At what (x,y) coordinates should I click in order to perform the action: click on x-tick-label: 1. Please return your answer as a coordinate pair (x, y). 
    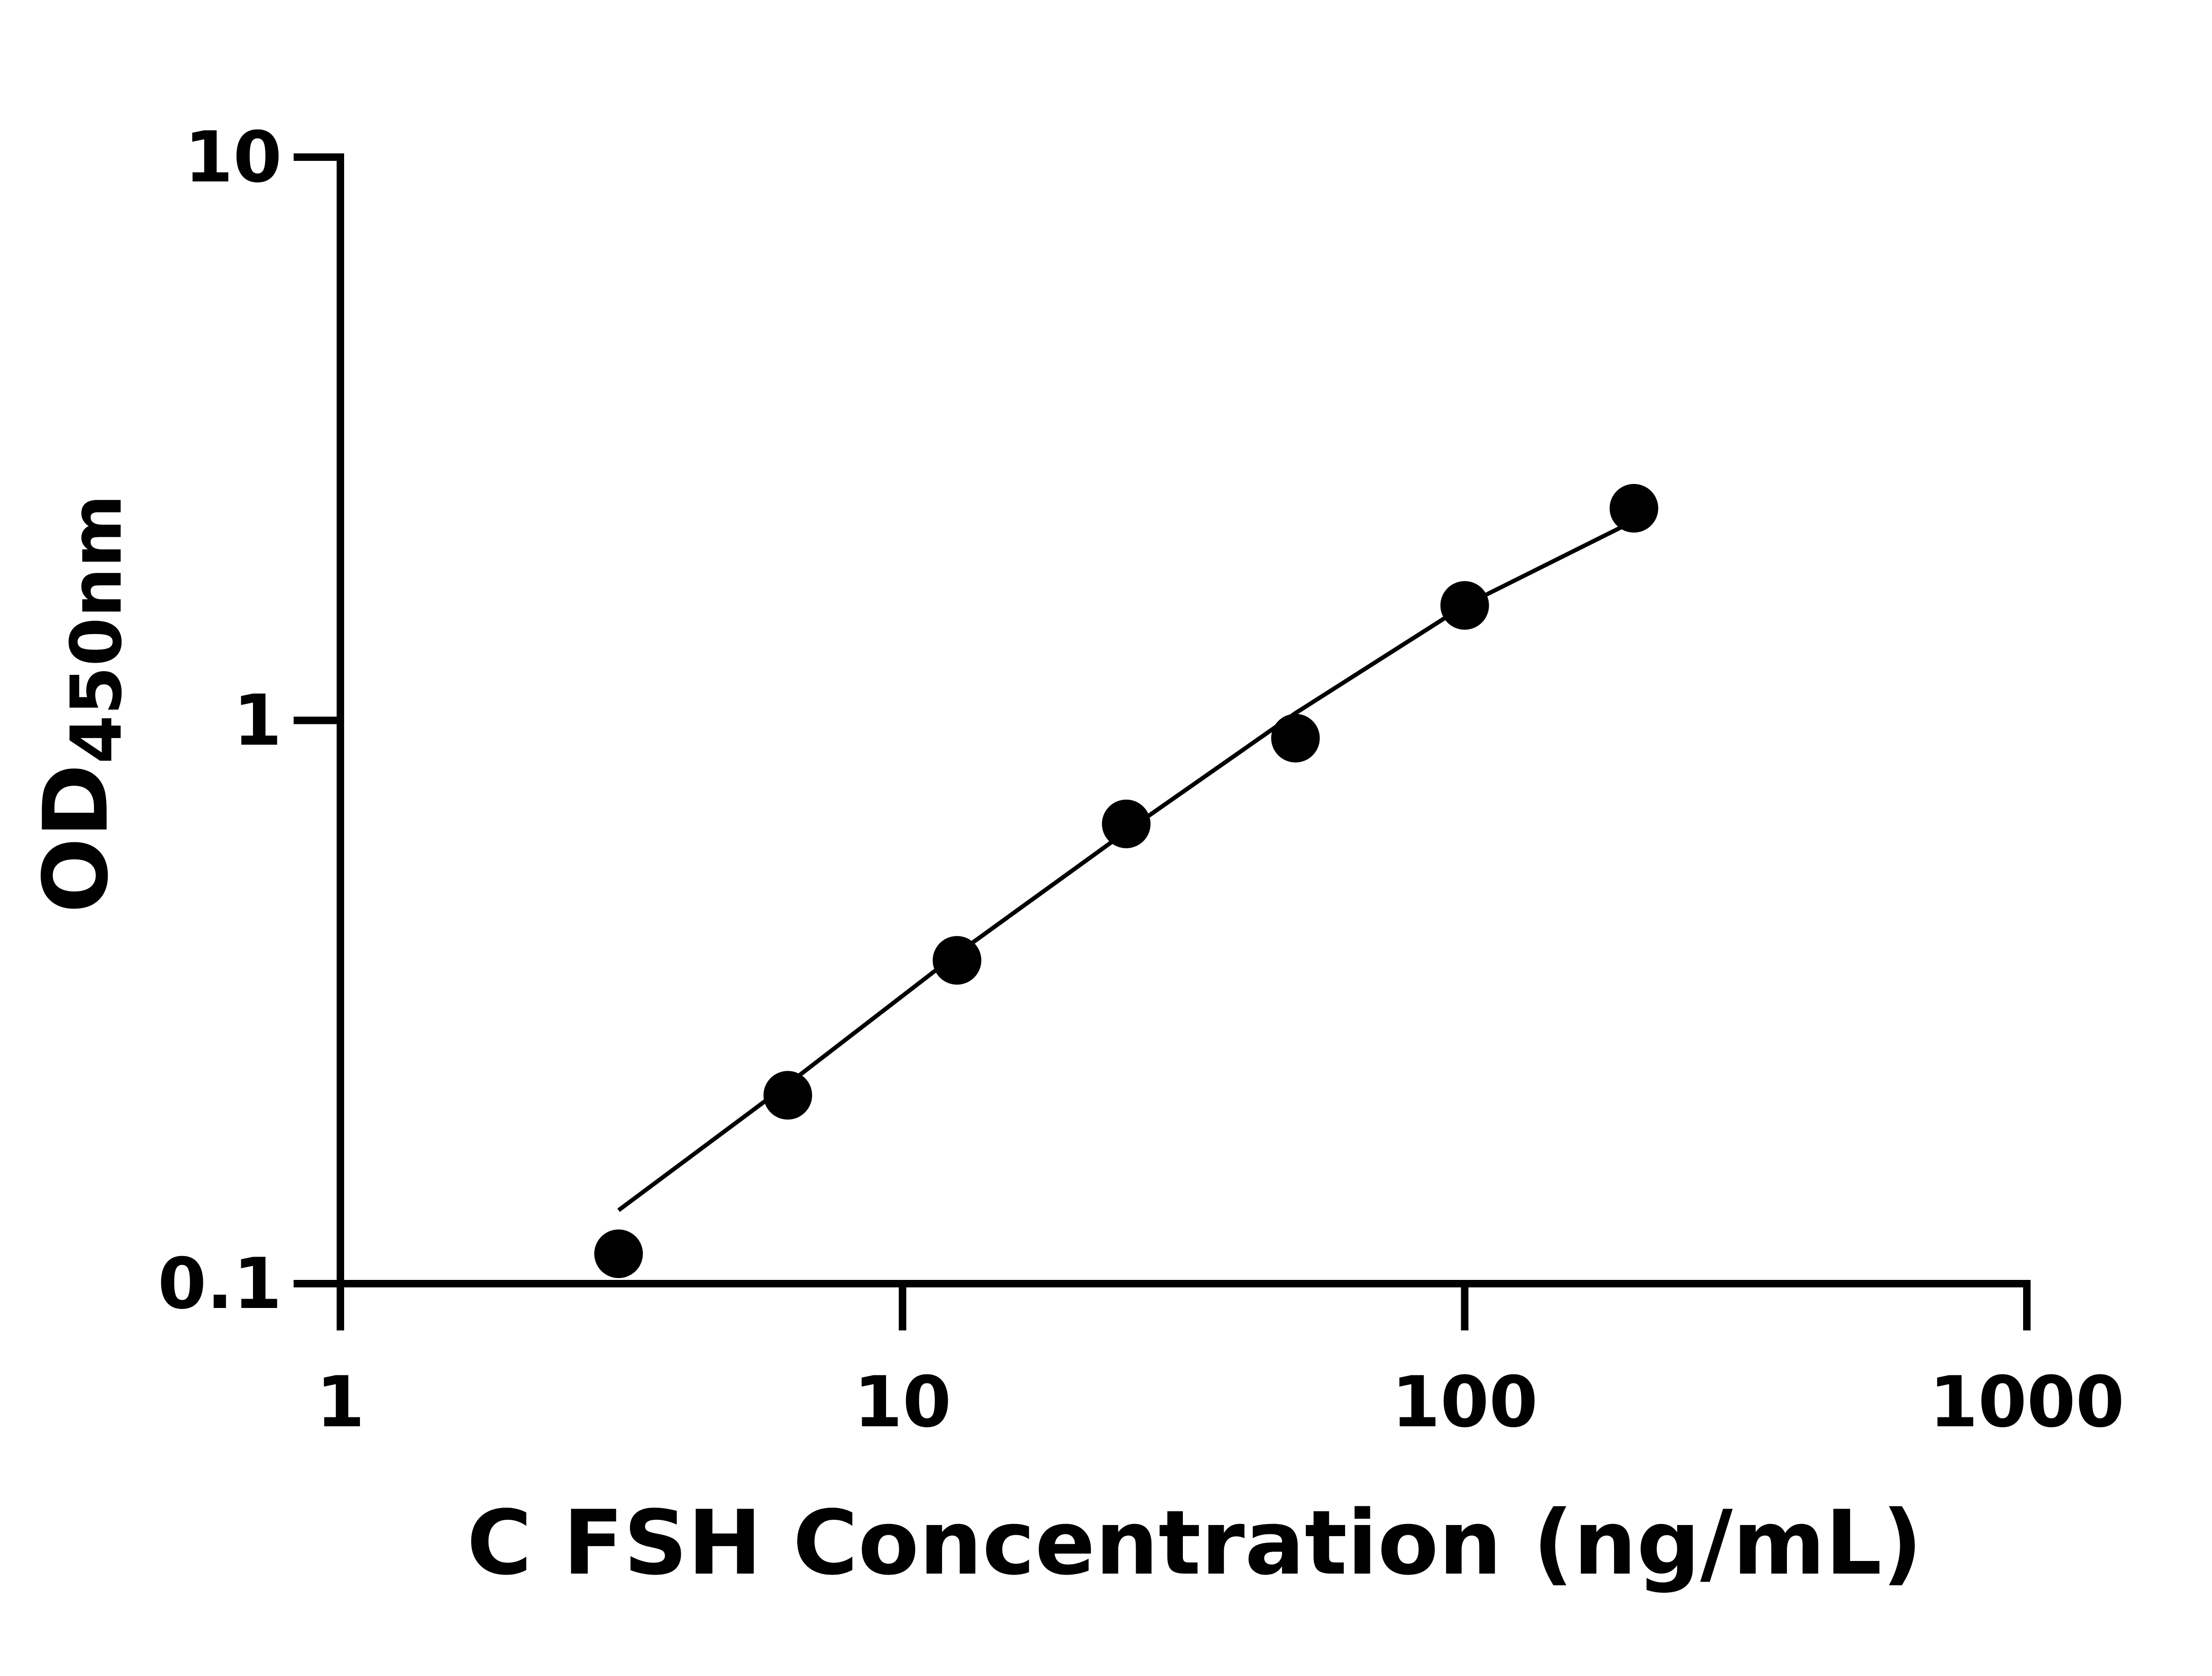
    Looking at the image, I should click on (340, 1402).